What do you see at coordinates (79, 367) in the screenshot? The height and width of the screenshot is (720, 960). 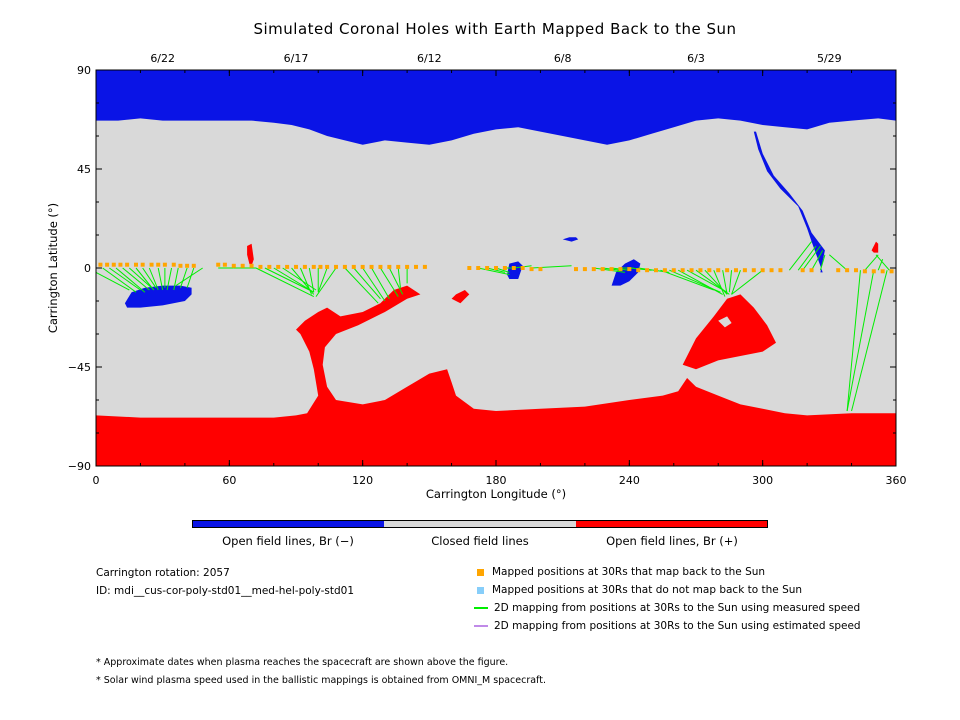 I see `y-tick-label: −45` at bounding box center [79, 367].